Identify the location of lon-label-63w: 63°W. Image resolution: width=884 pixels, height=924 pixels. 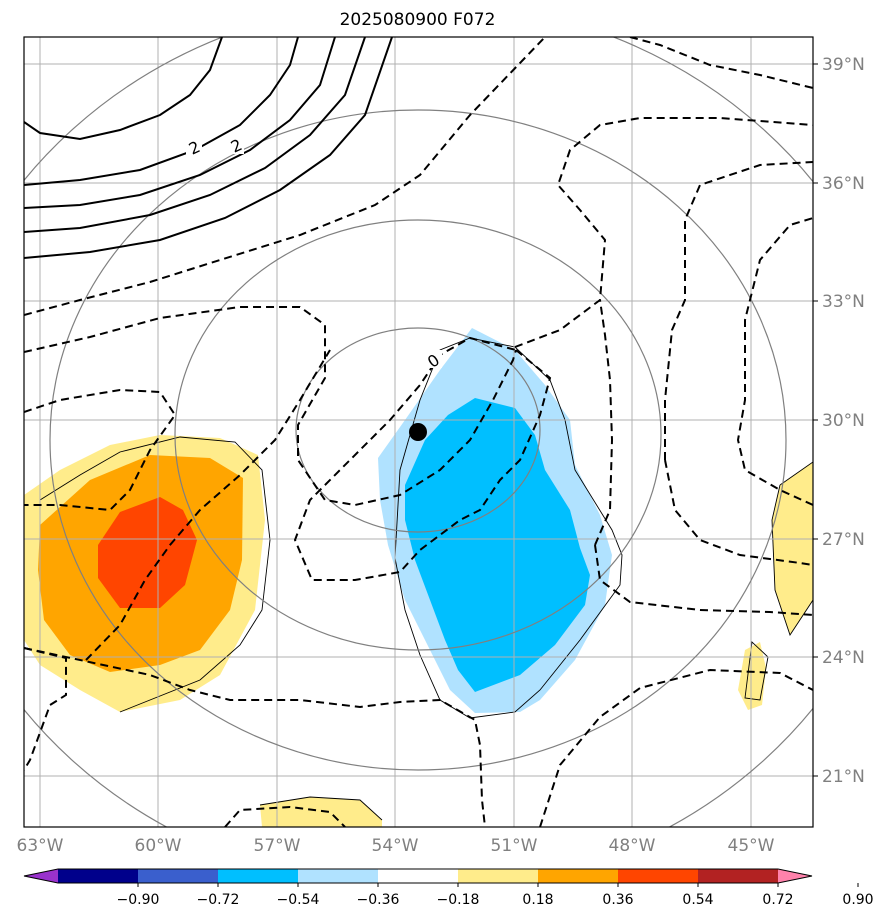
(40, 846).